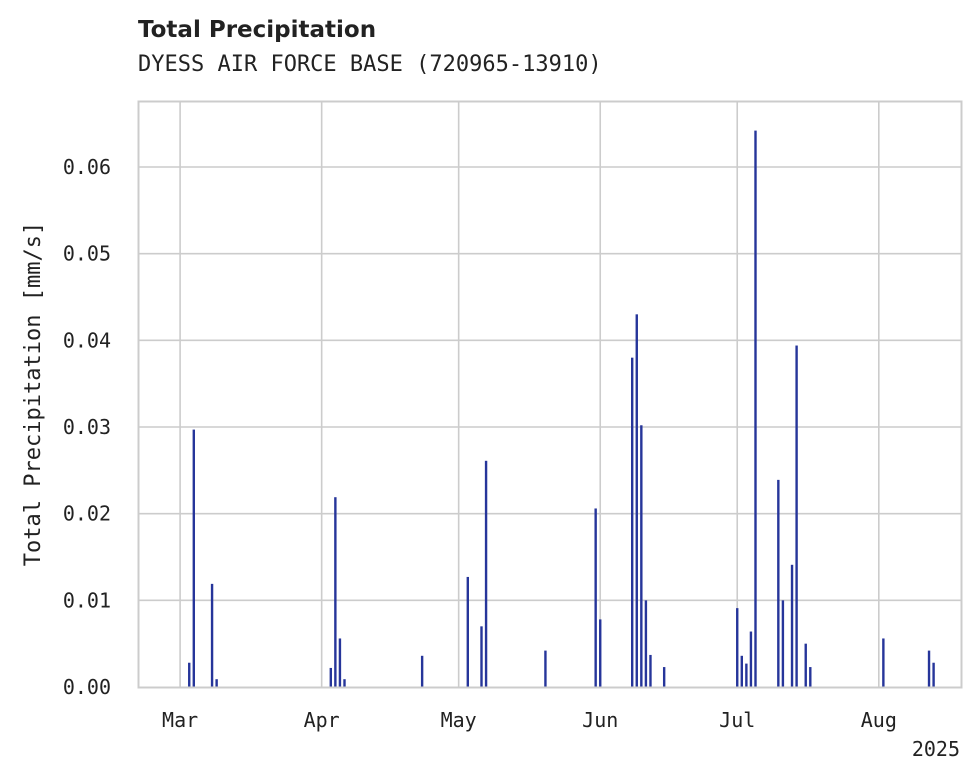 The height and width of the screenshot is (783, 980). I want to click on y-tick-label: 0.05, so click(87, 254).